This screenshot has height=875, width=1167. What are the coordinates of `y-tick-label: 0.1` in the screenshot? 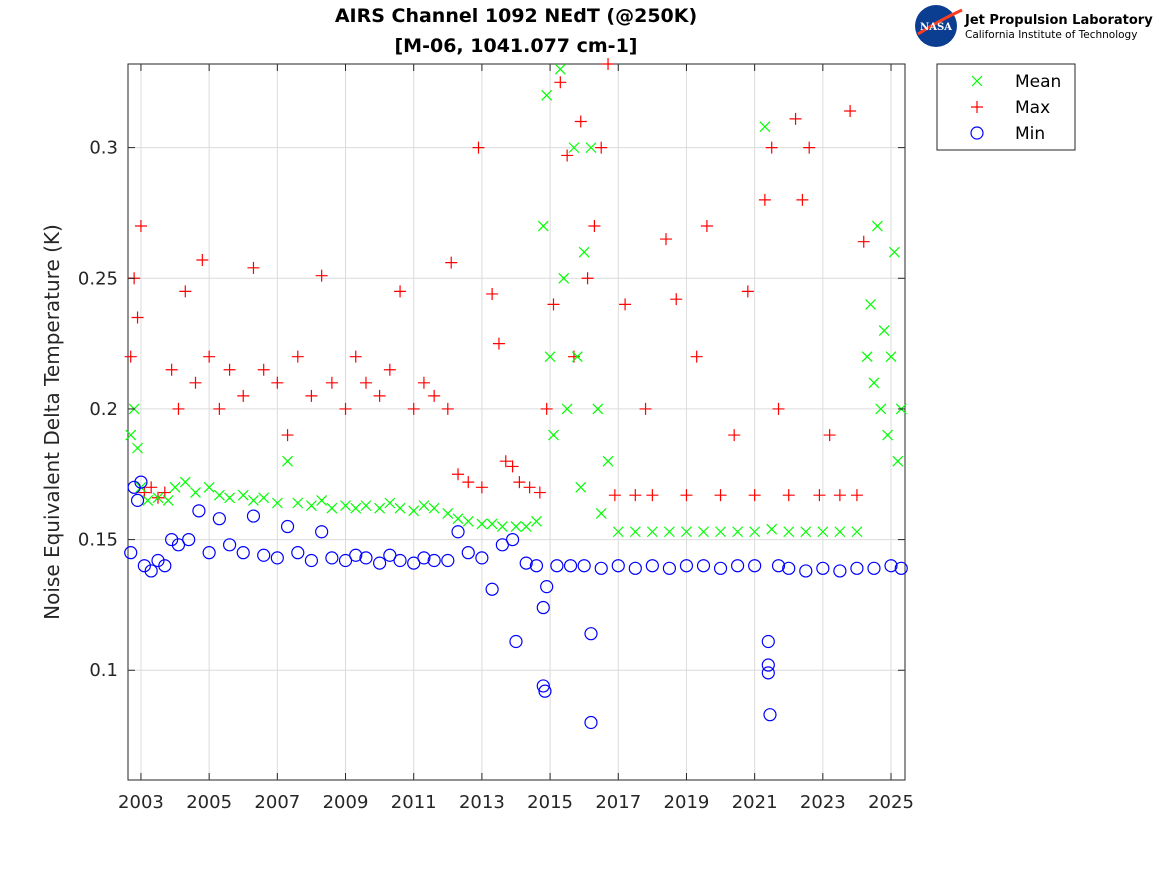 It's located at (103, 670).